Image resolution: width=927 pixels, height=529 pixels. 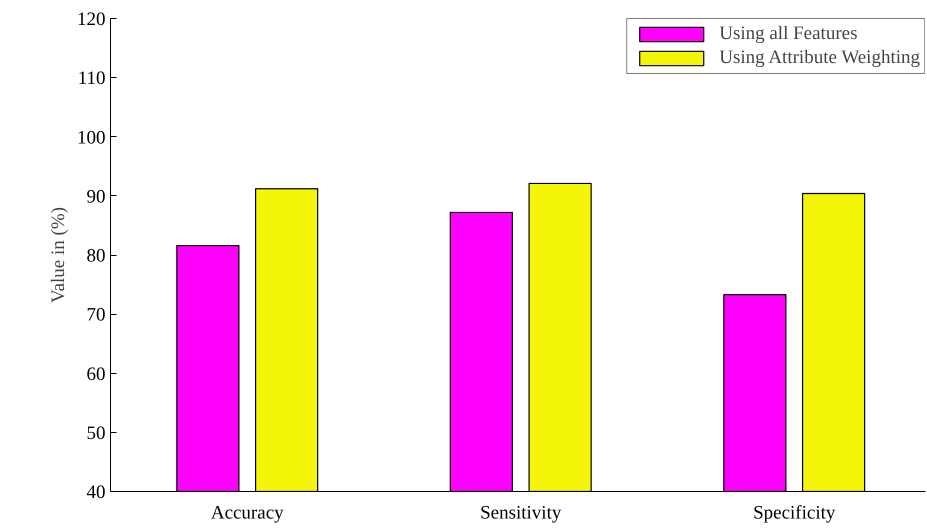 What do you see at coordinates (92, 79) in the screenshot?
I see `y-tick-label: 110` at bounding box center [92, 79].